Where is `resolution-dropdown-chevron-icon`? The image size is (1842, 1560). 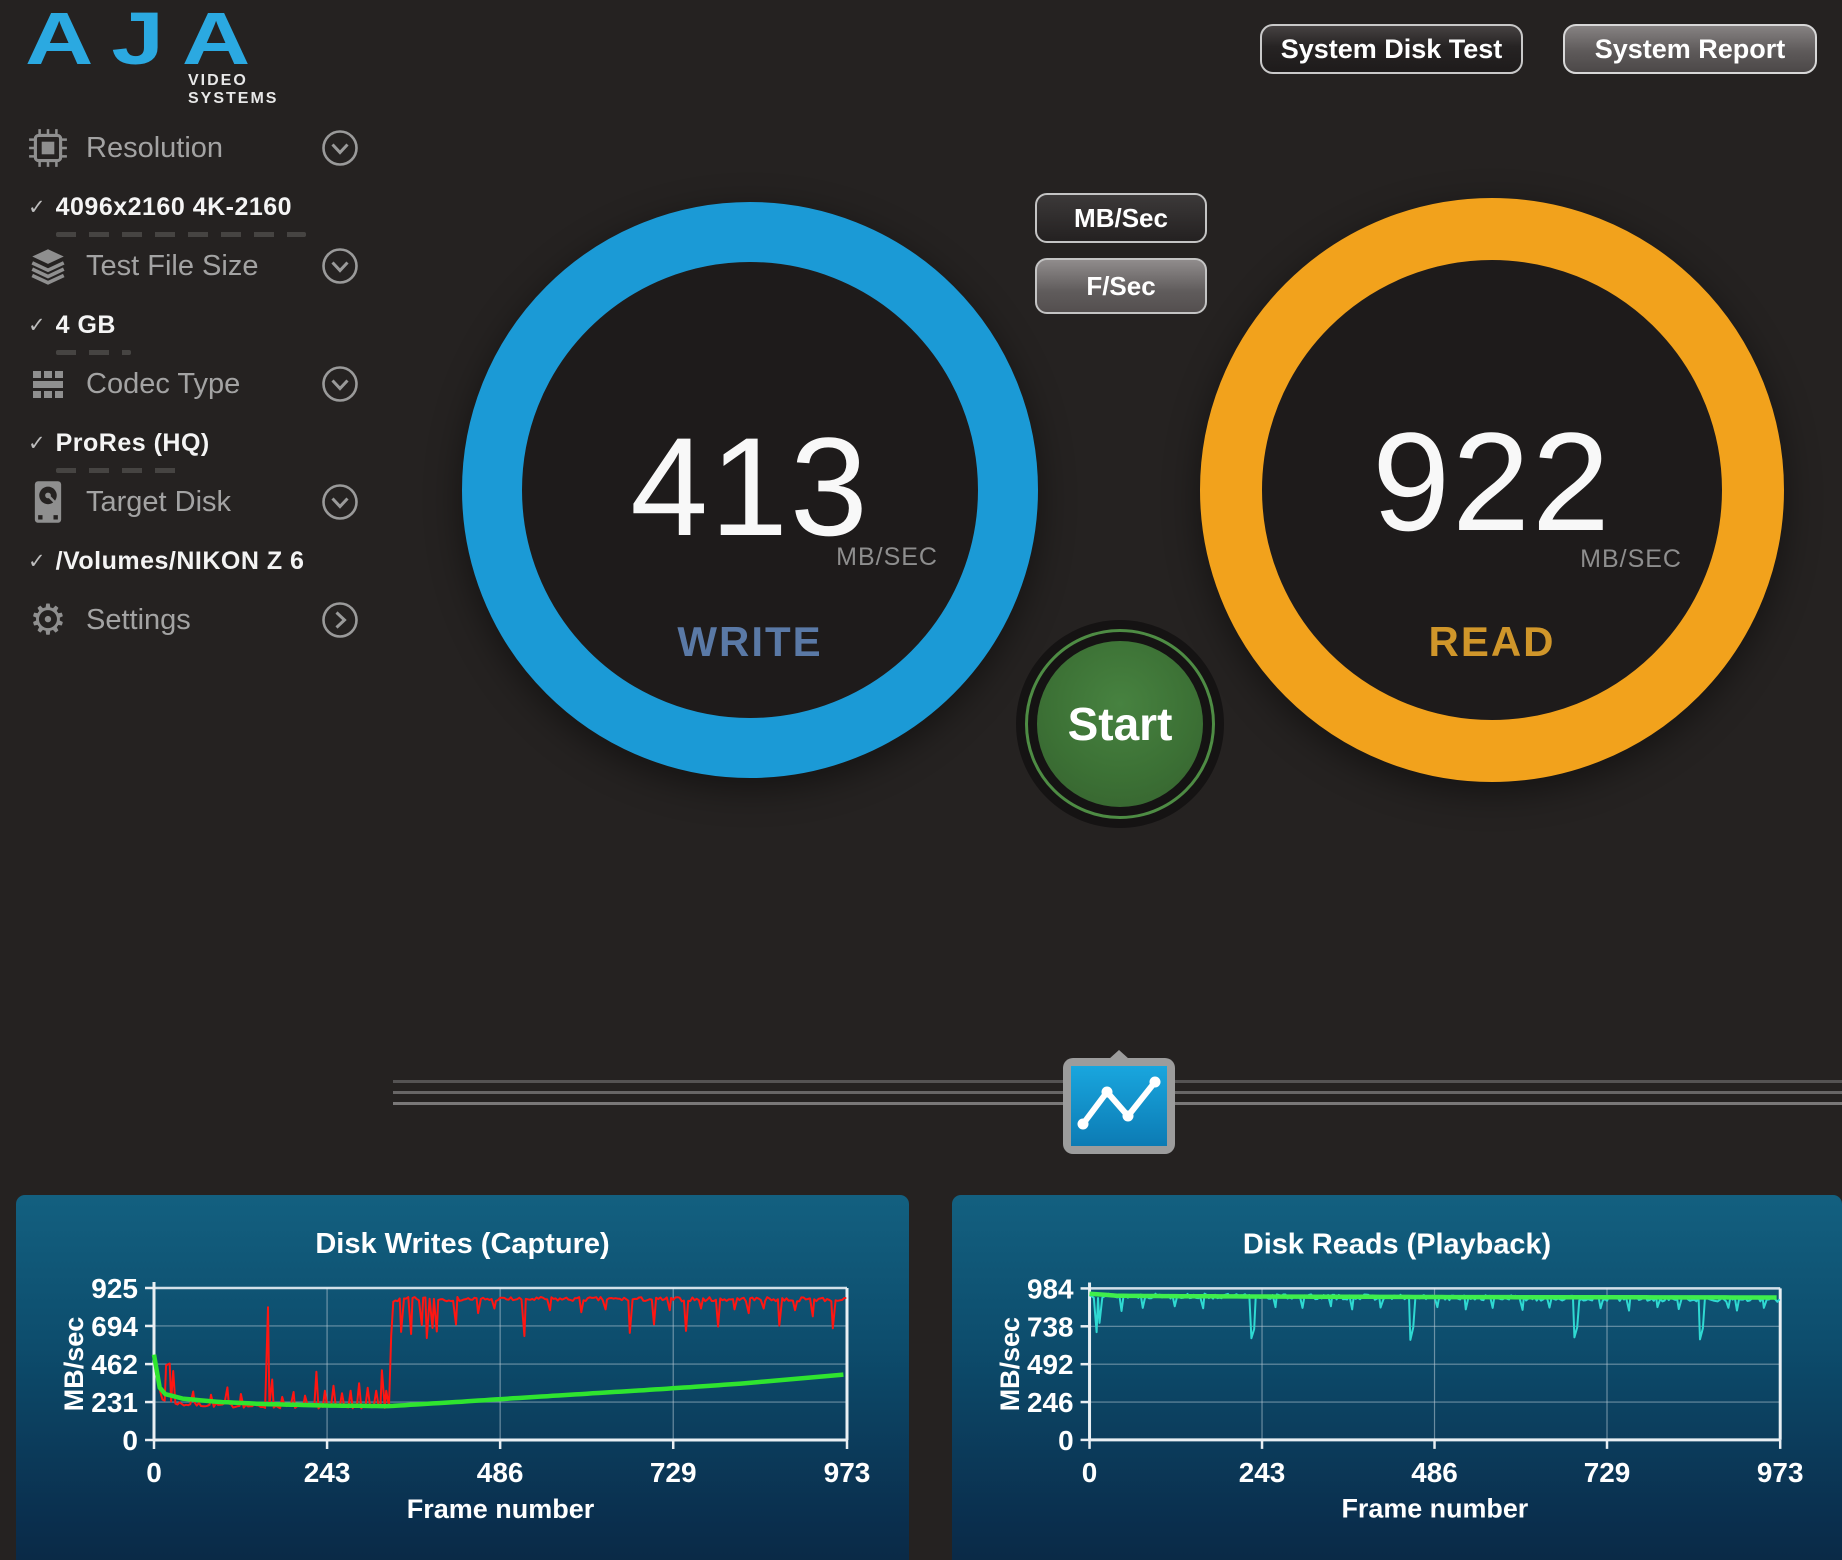 resolution-dropdown-chevron-icon is located at coordinates (340, 148).